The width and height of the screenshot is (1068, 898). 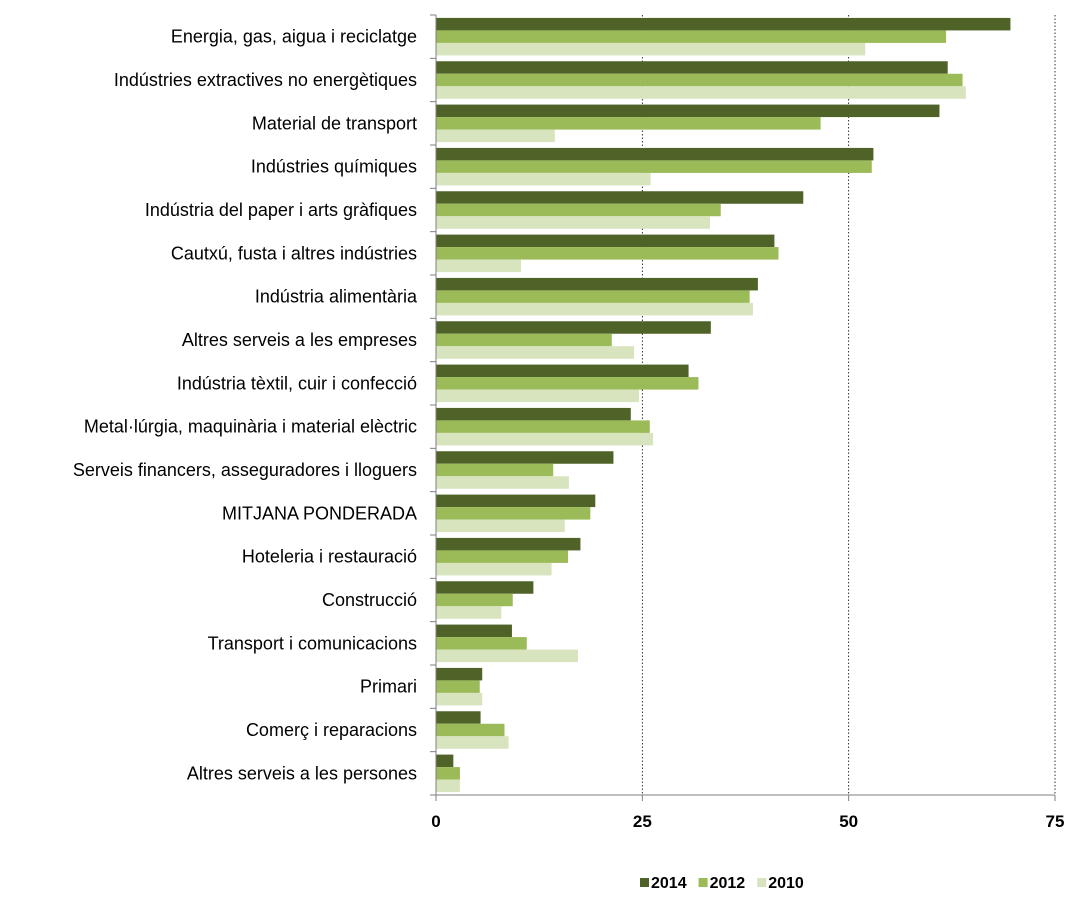 I want to click on legend-swatch-2012, so click(x=703, y=882).